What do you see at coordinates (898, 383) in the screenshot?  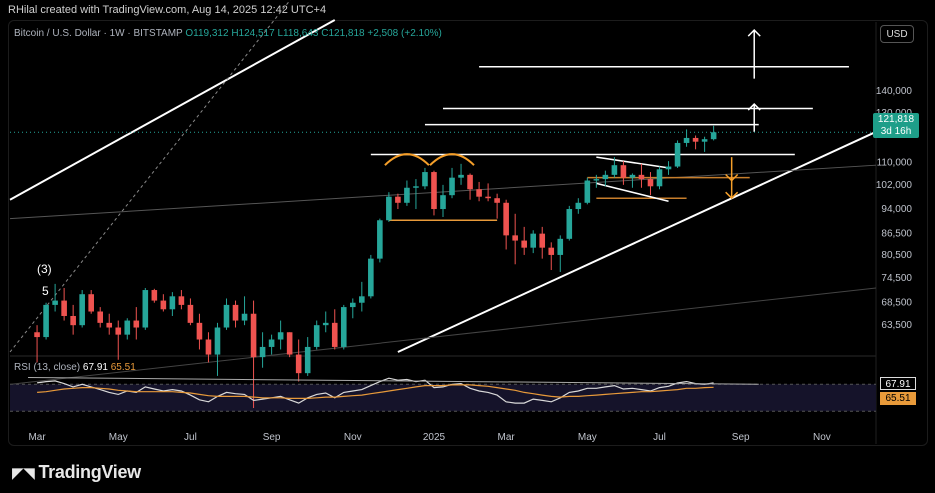 I see `rsi-value-tag: 67.91` at bounding box center [898, 383].